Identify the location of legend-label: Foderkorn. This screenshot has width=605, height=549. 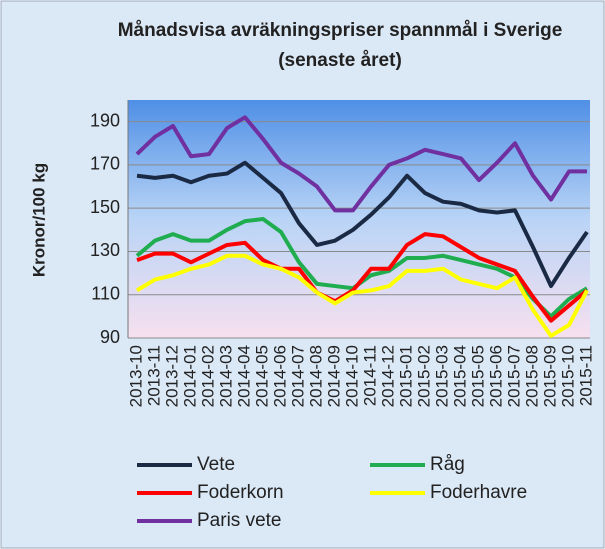
(240, 492).